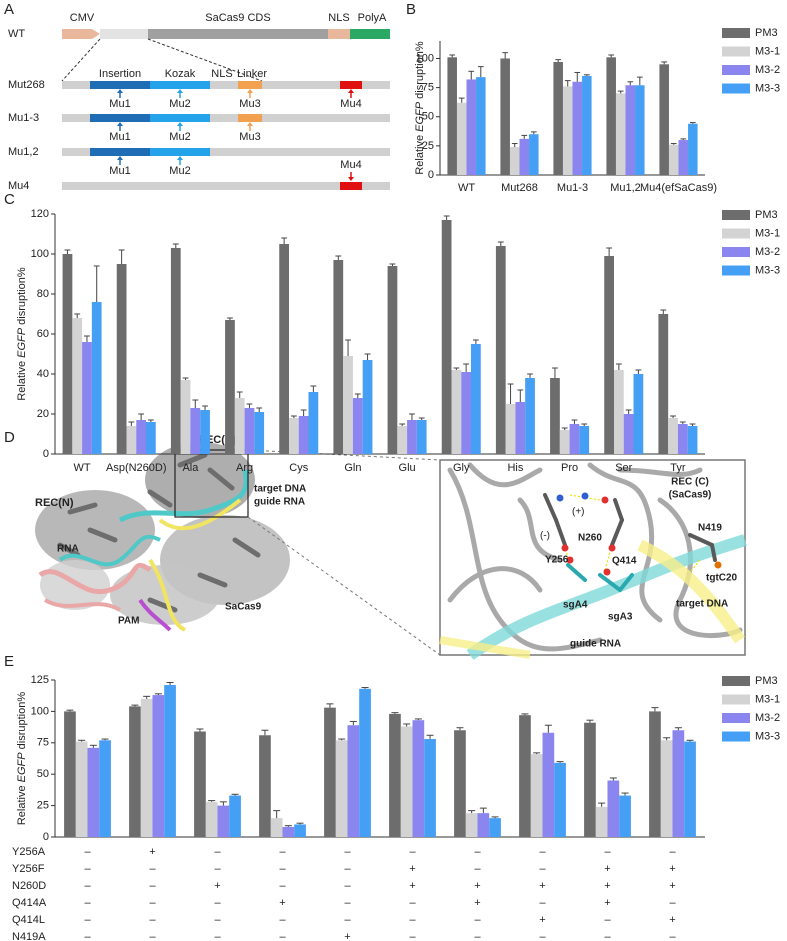 The image size is (787, 941). What do you see at coordinates (623, 468) in the screenshot?
I see `x-tick-label: Ser` at bounding box center [623, 468].